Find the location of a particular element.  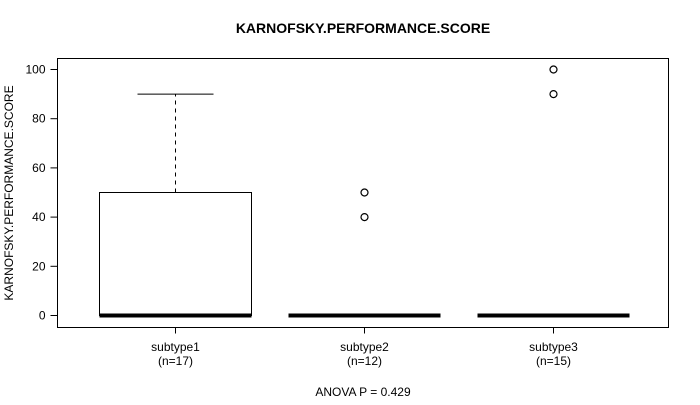

group-label: subtype3 is located at coordinates (553, 347).